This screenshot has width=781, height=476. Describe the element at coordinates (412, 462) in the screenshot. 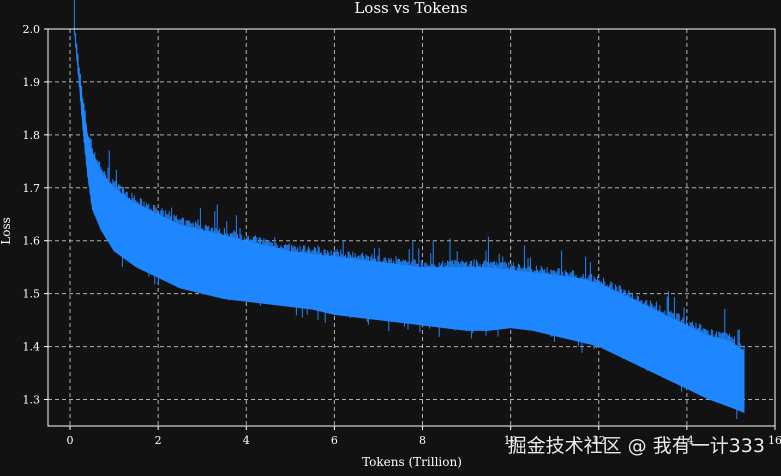

I see `x-axis-label: Tokens (Trillion)` at that location.